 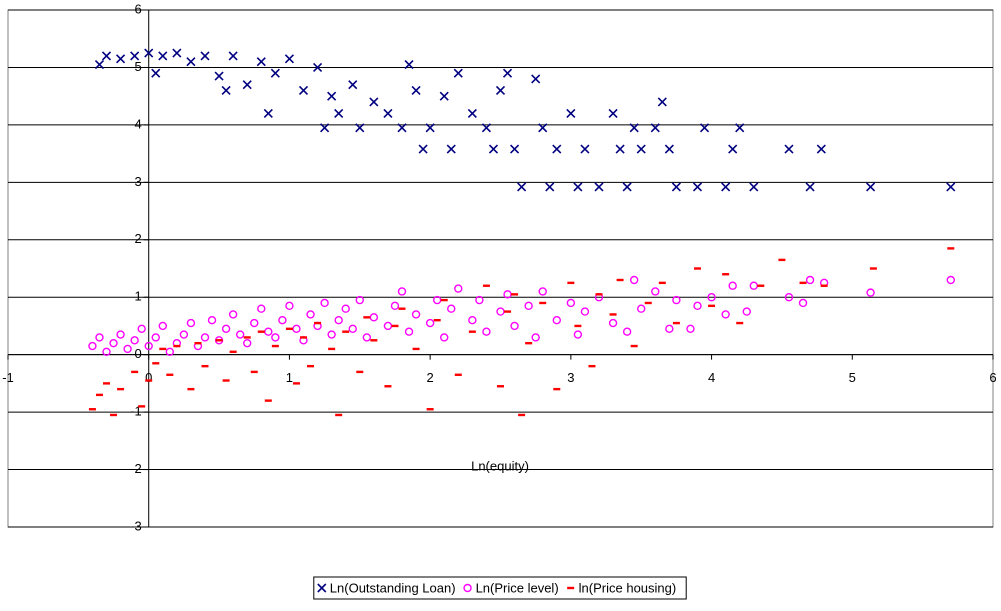 I want to click on y-tick-label: 0, so click(x=137, y=353).